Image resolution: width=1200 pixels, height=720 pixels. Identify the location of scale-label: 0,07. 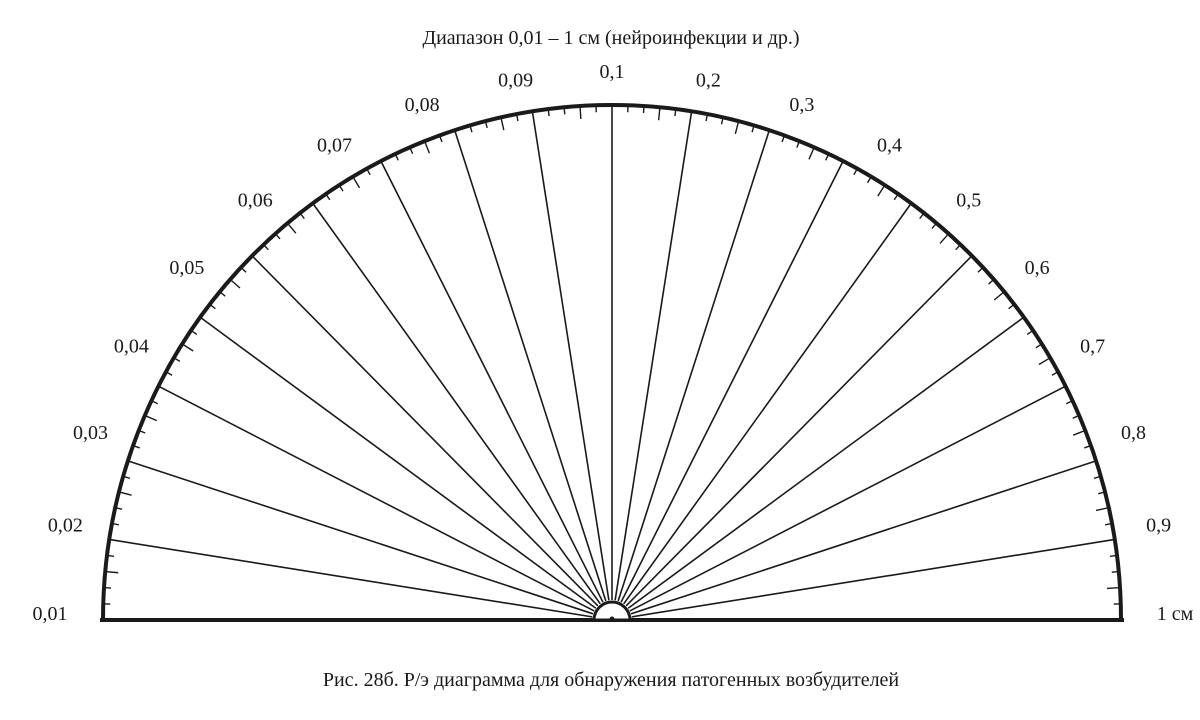
(334, 146).